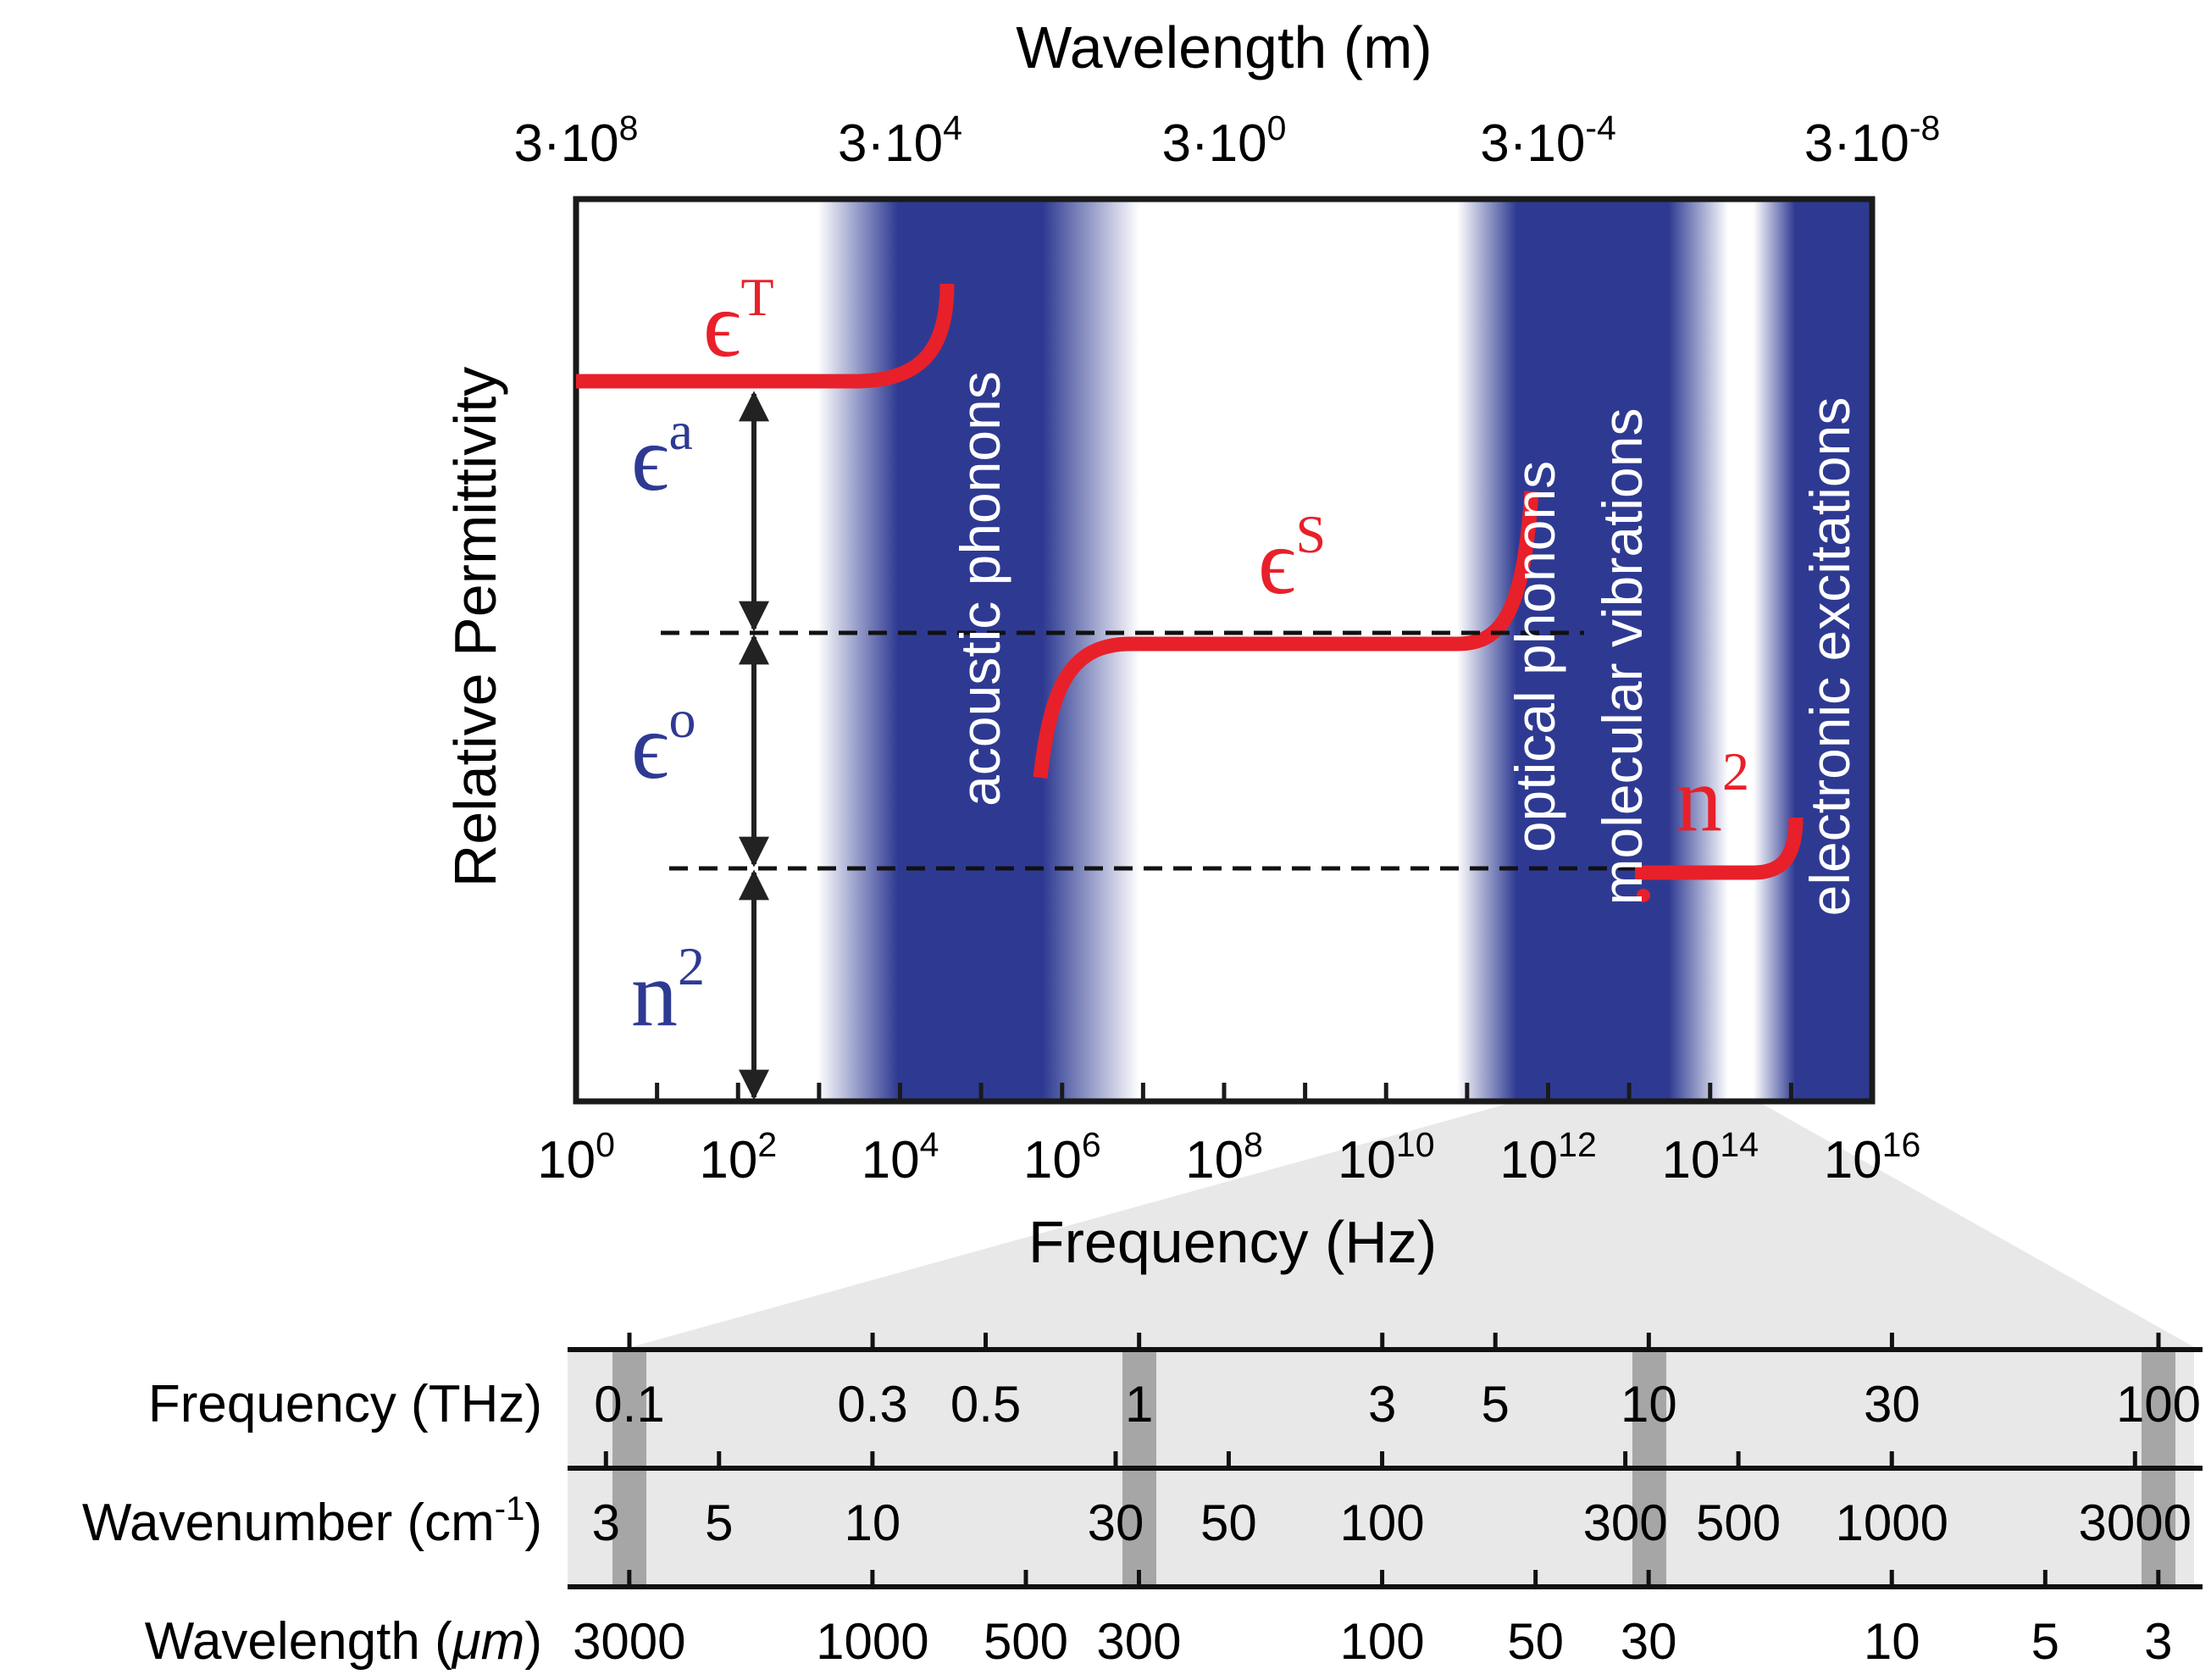 The width and height of the screenshot is (2211, 1680). What do you see at coordinates (1382, 1460) in the screenshot?
I see `conversion-scale-ticks` at bounding box center [1382, 1460].